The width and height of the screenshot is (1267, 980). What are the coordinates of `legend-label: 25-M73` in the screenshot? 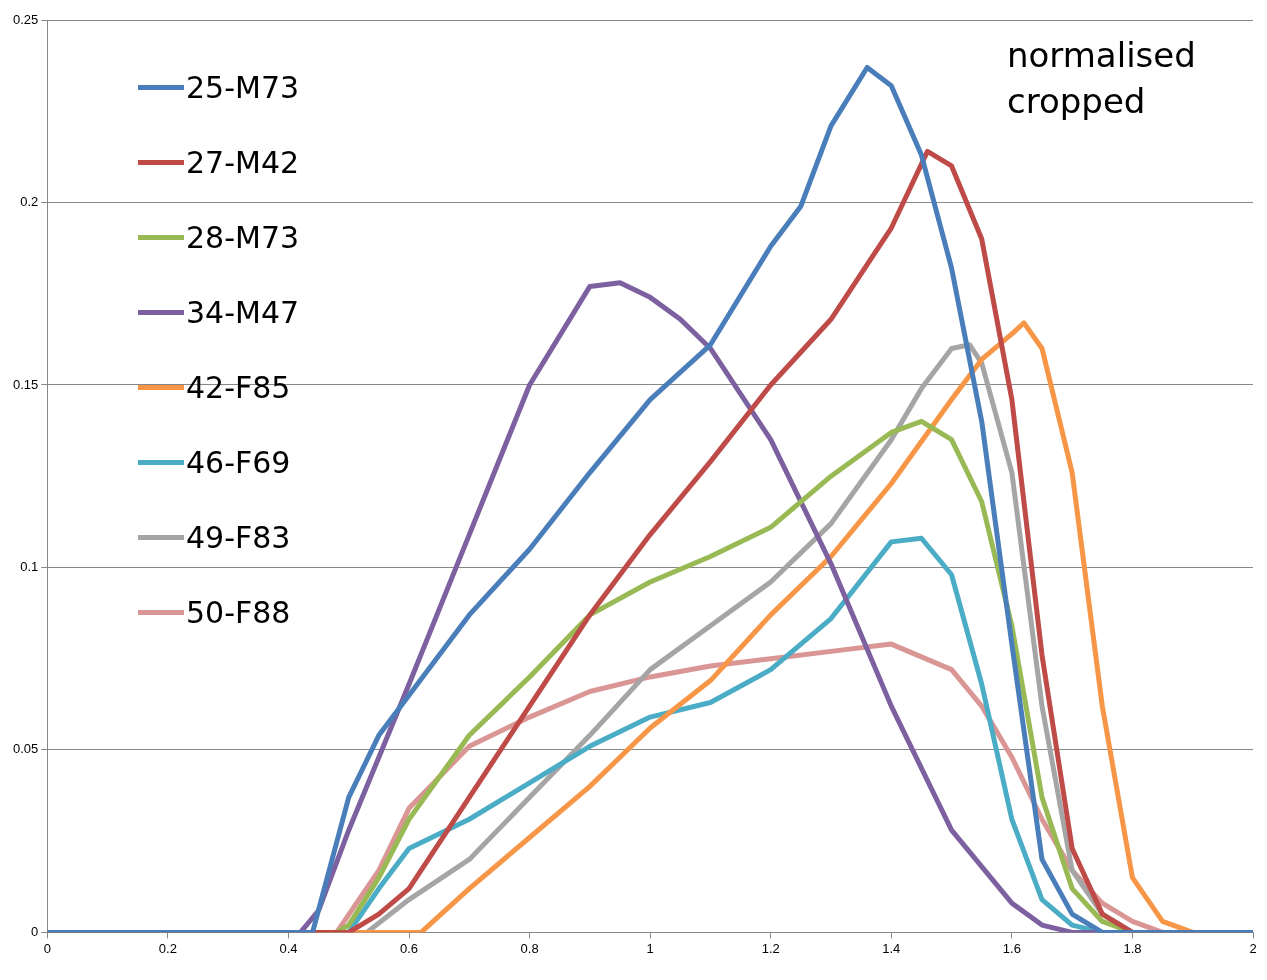 It's located at (243, 87).